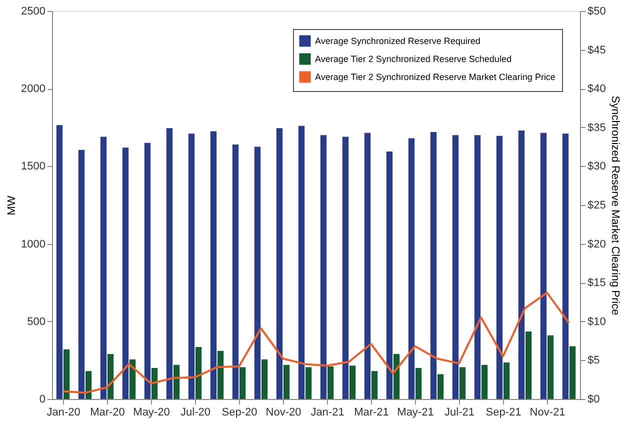 The height and width of the screenshot is (427, 629). I want to click on x-tick-label: May-20, so click(151, 412).